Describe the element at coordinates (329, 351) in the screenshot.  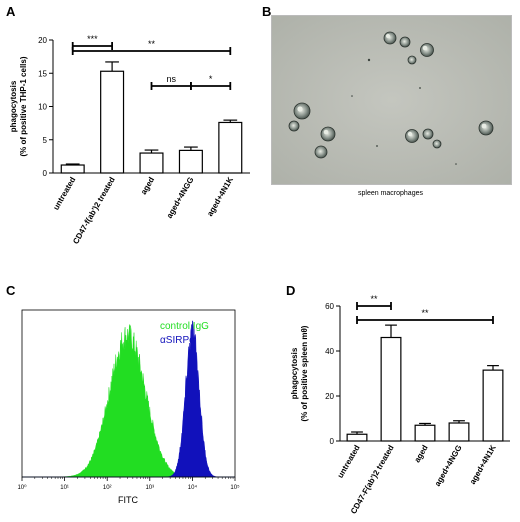
I see `y-tick-label: 40` at that location.